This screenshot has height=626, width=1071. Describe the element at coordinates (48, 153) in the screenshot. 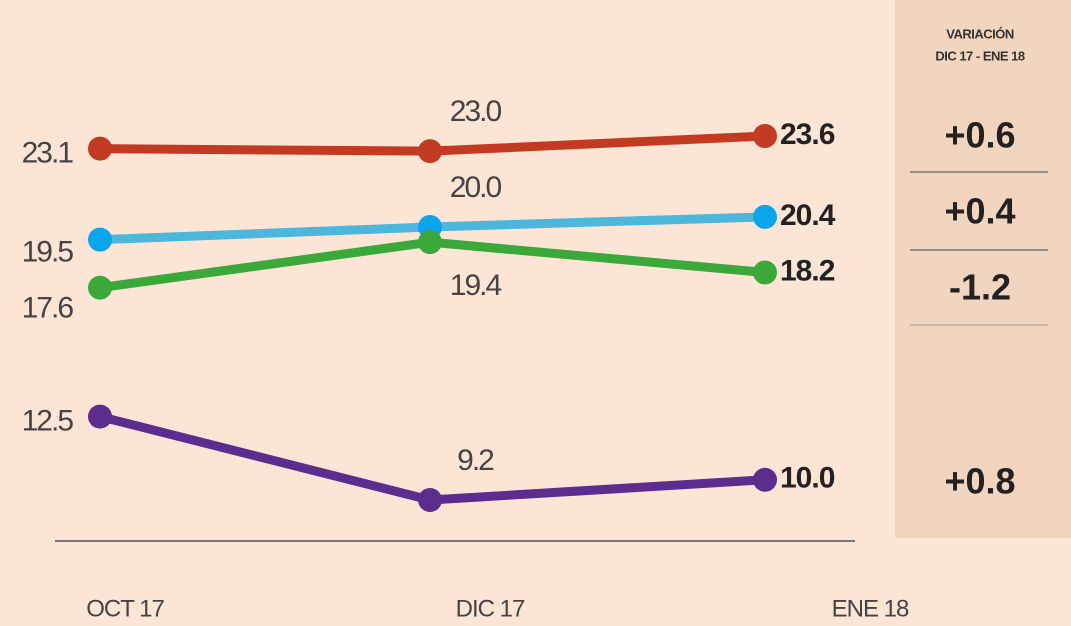

I see `data-label: 23.1` at that location.